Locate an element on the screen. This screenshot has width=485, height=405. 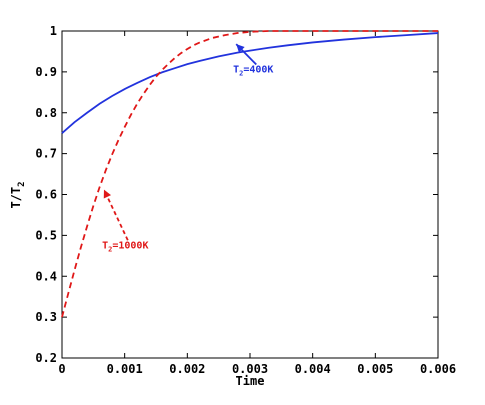
x-tick-label: 0 is located at coordinates (61, 369).